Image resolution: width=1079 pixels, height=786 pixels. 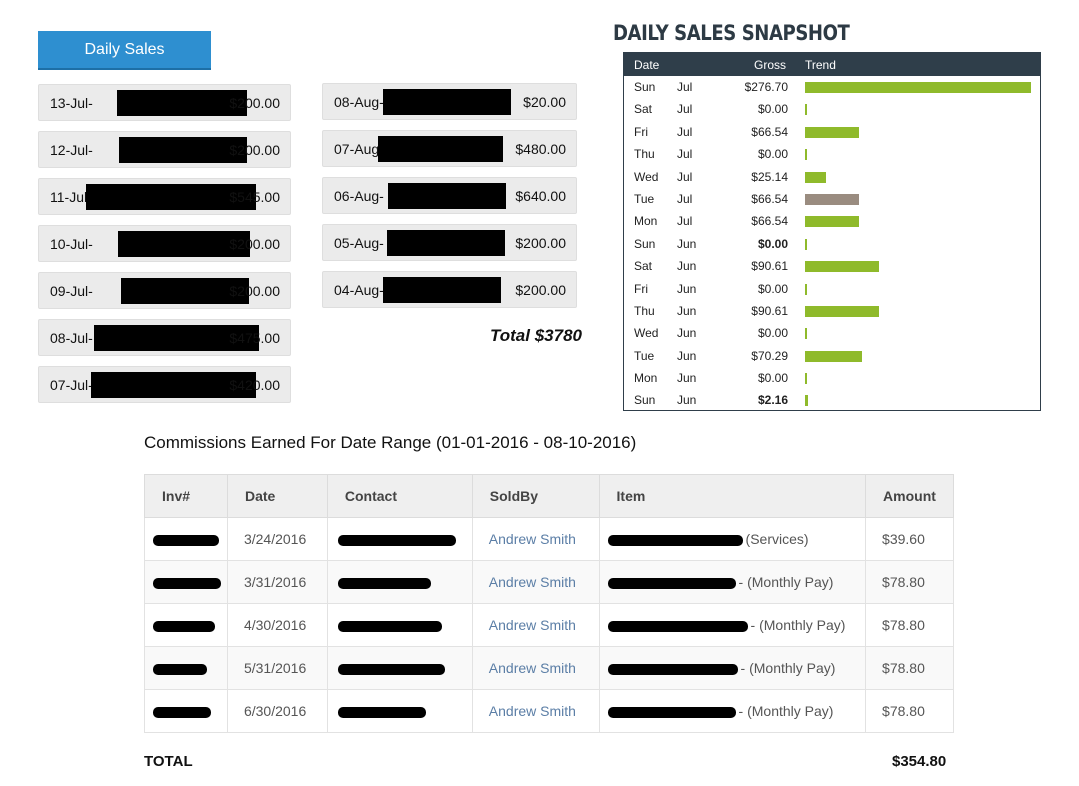 What do you see at coordinates (732, 496) in the screenshot?
I see `col-item: Item` at bounding box center [732, 496].